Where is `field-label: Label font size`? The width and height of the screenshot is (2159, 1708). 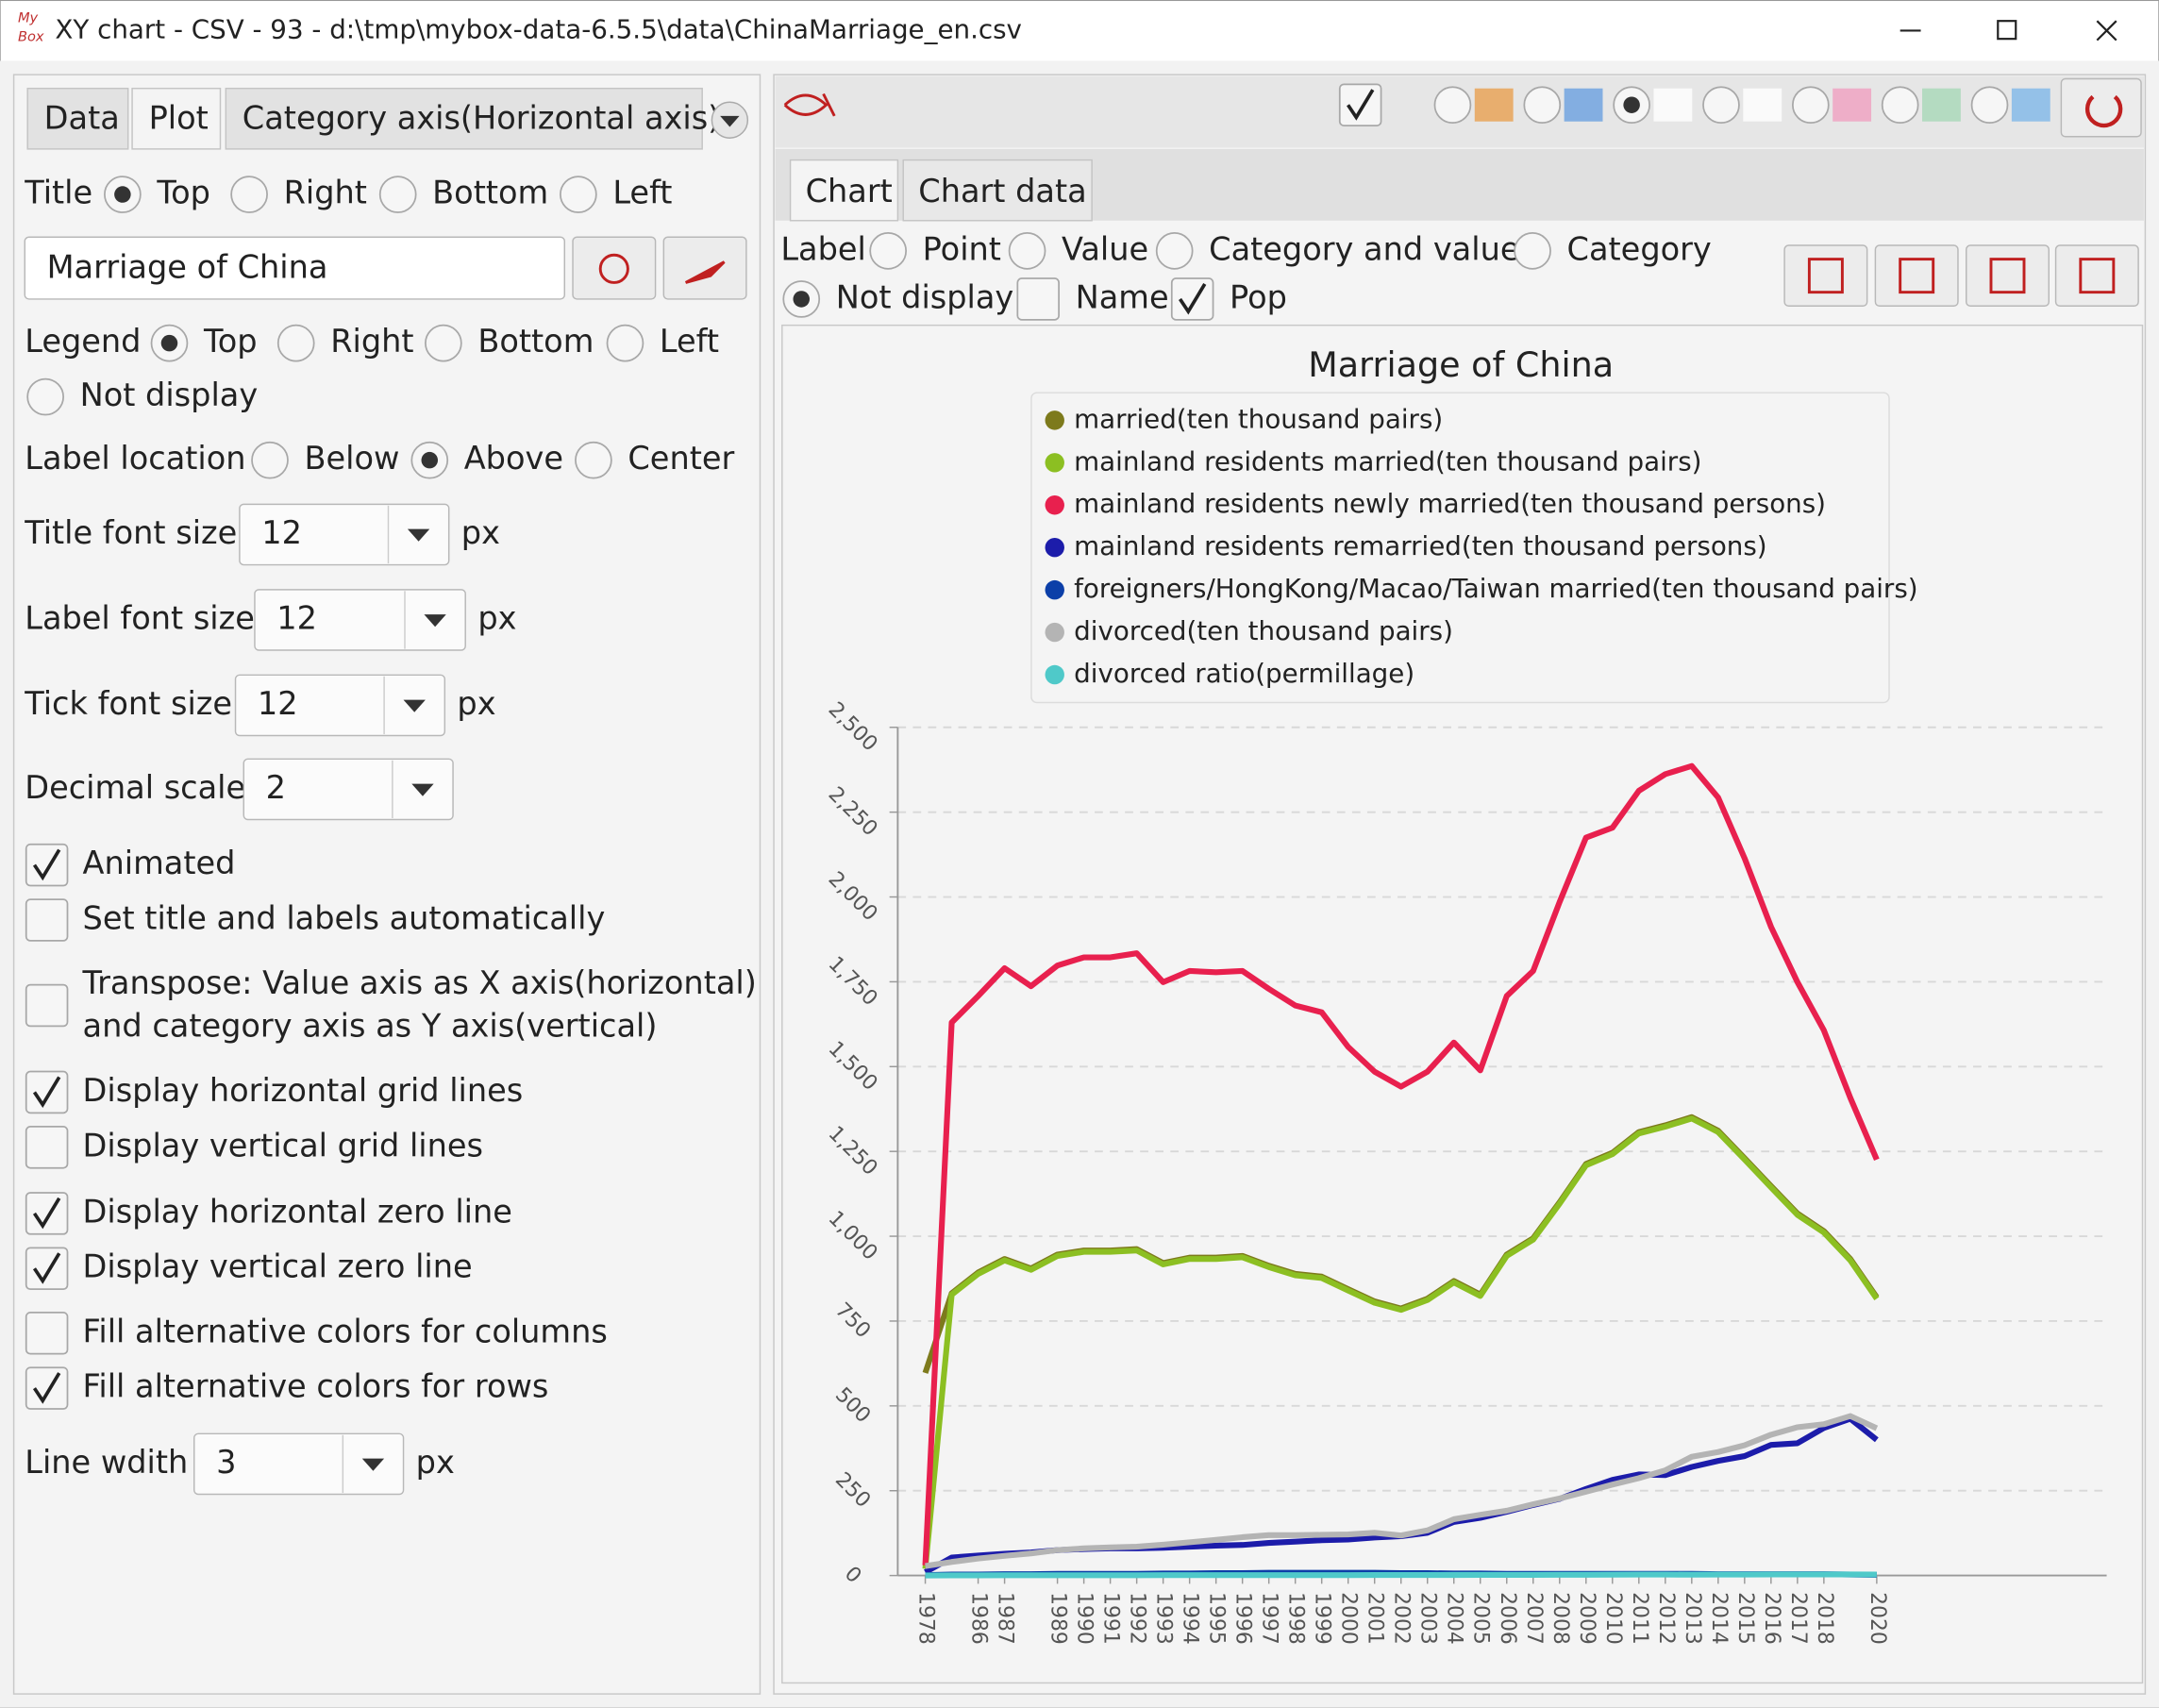 field-label: Label font size is located at coordinates (140, 617).